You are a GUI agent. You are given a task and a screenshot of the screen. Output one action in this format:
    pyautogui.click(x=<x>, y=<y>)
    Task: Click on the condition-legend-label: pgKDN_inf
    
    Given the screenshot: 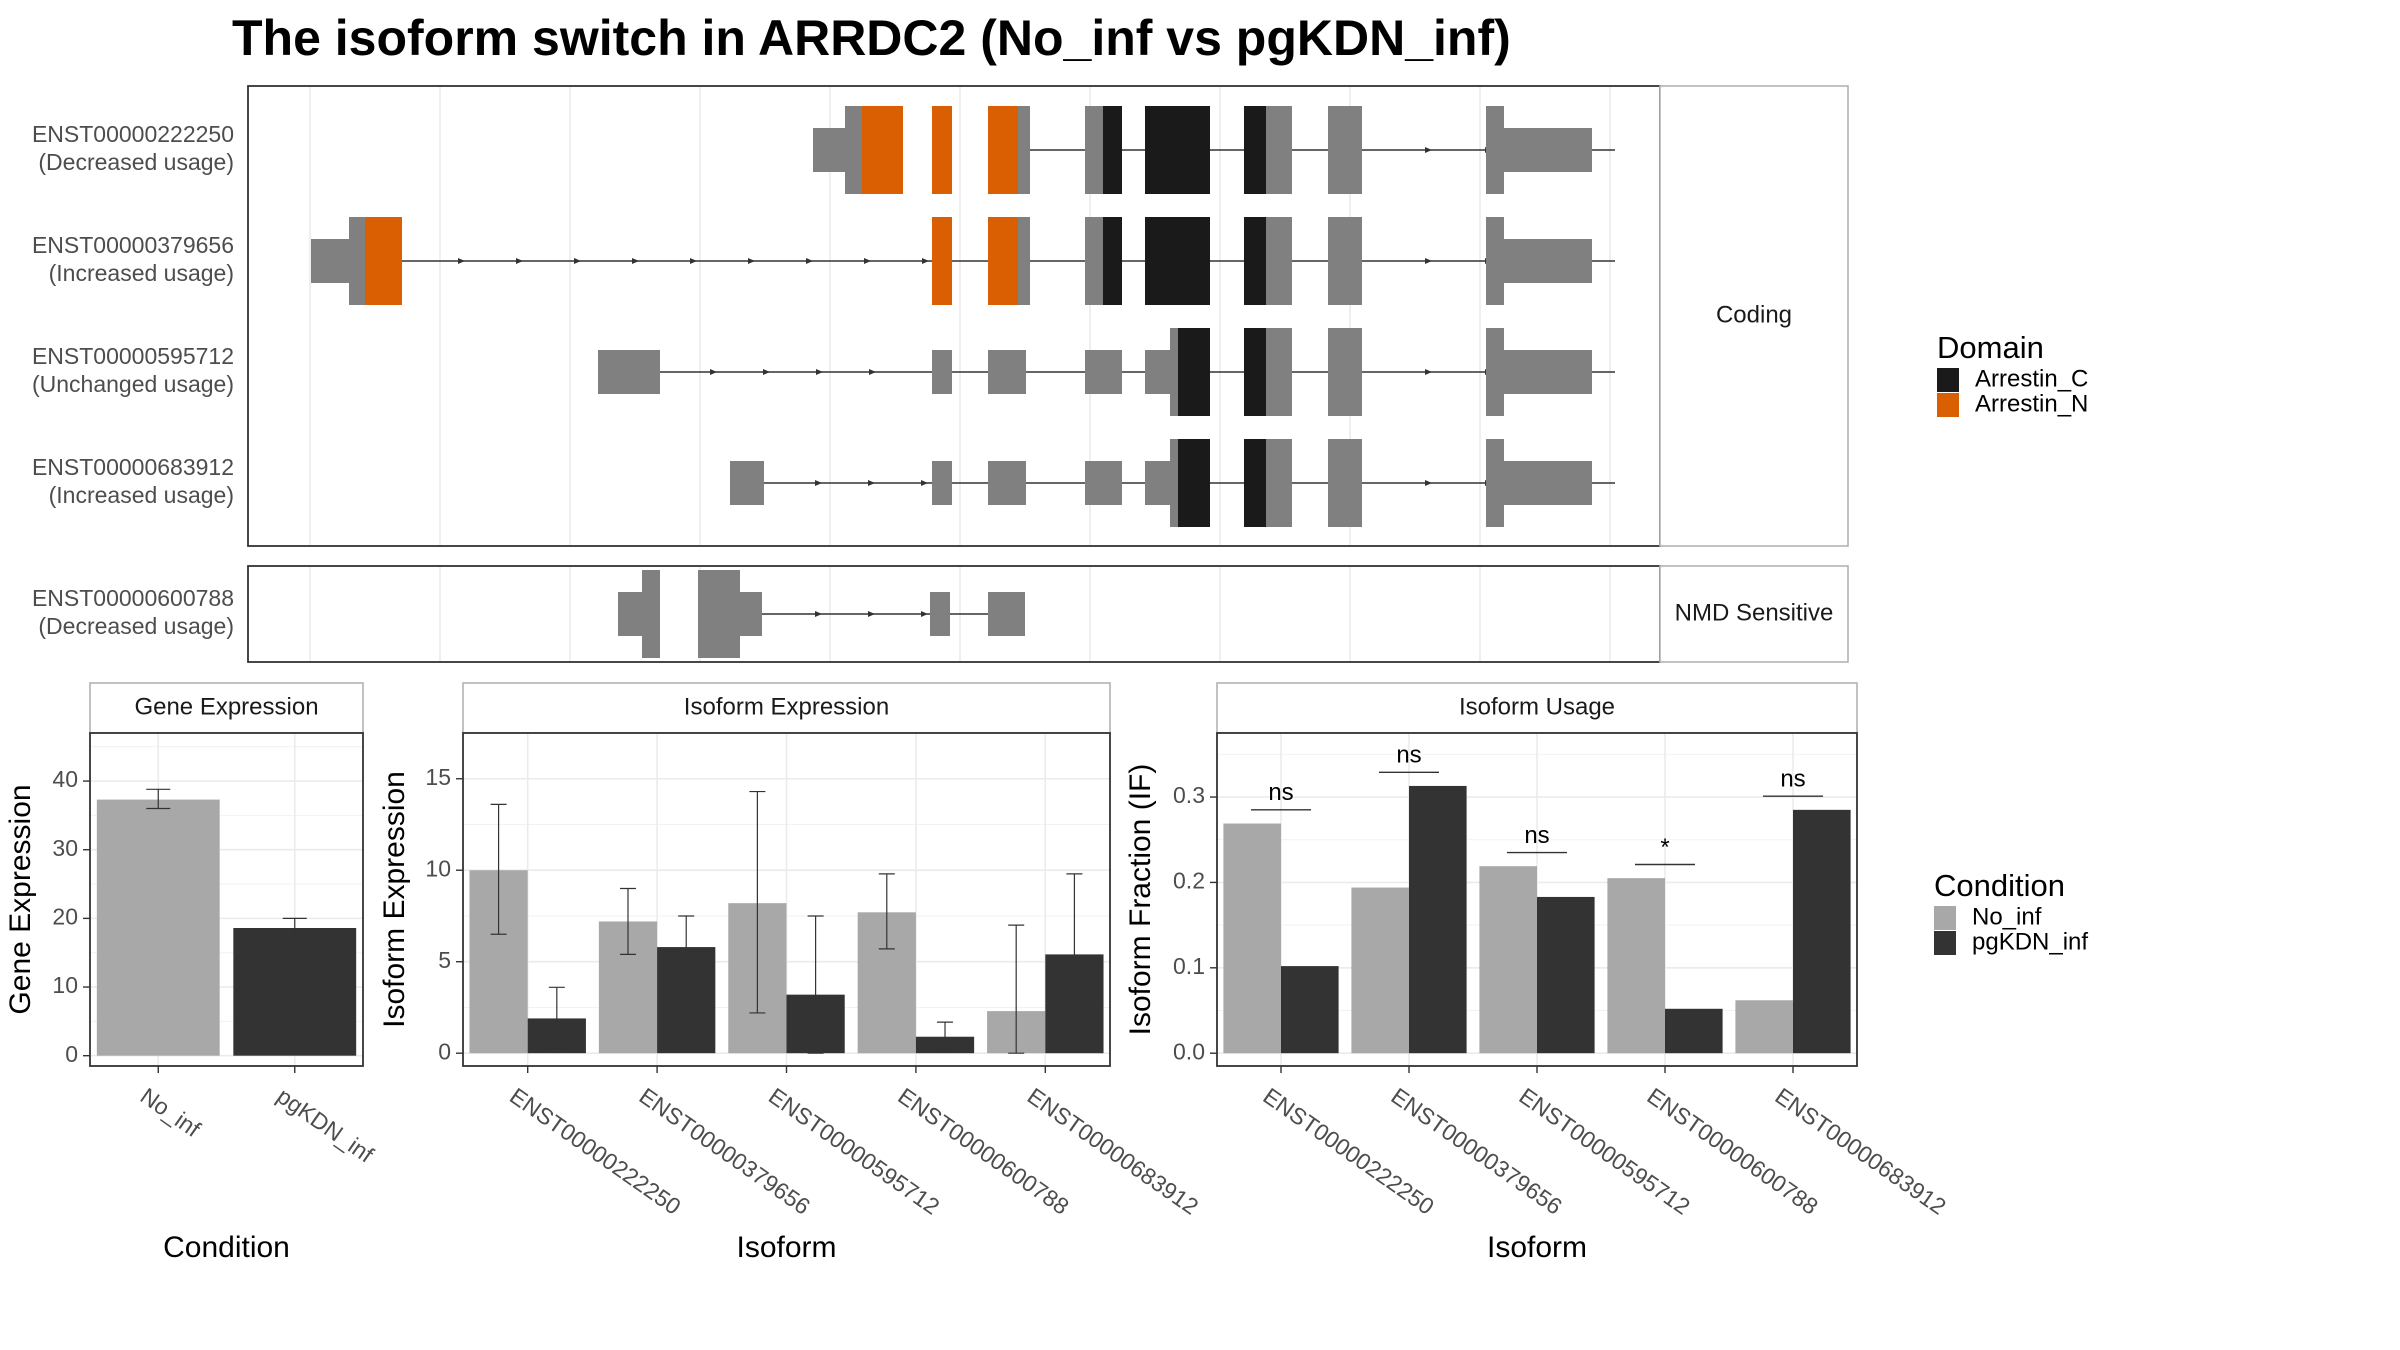 What is the action you would take?
    pyautogui.click(x=2030, y=941)
    